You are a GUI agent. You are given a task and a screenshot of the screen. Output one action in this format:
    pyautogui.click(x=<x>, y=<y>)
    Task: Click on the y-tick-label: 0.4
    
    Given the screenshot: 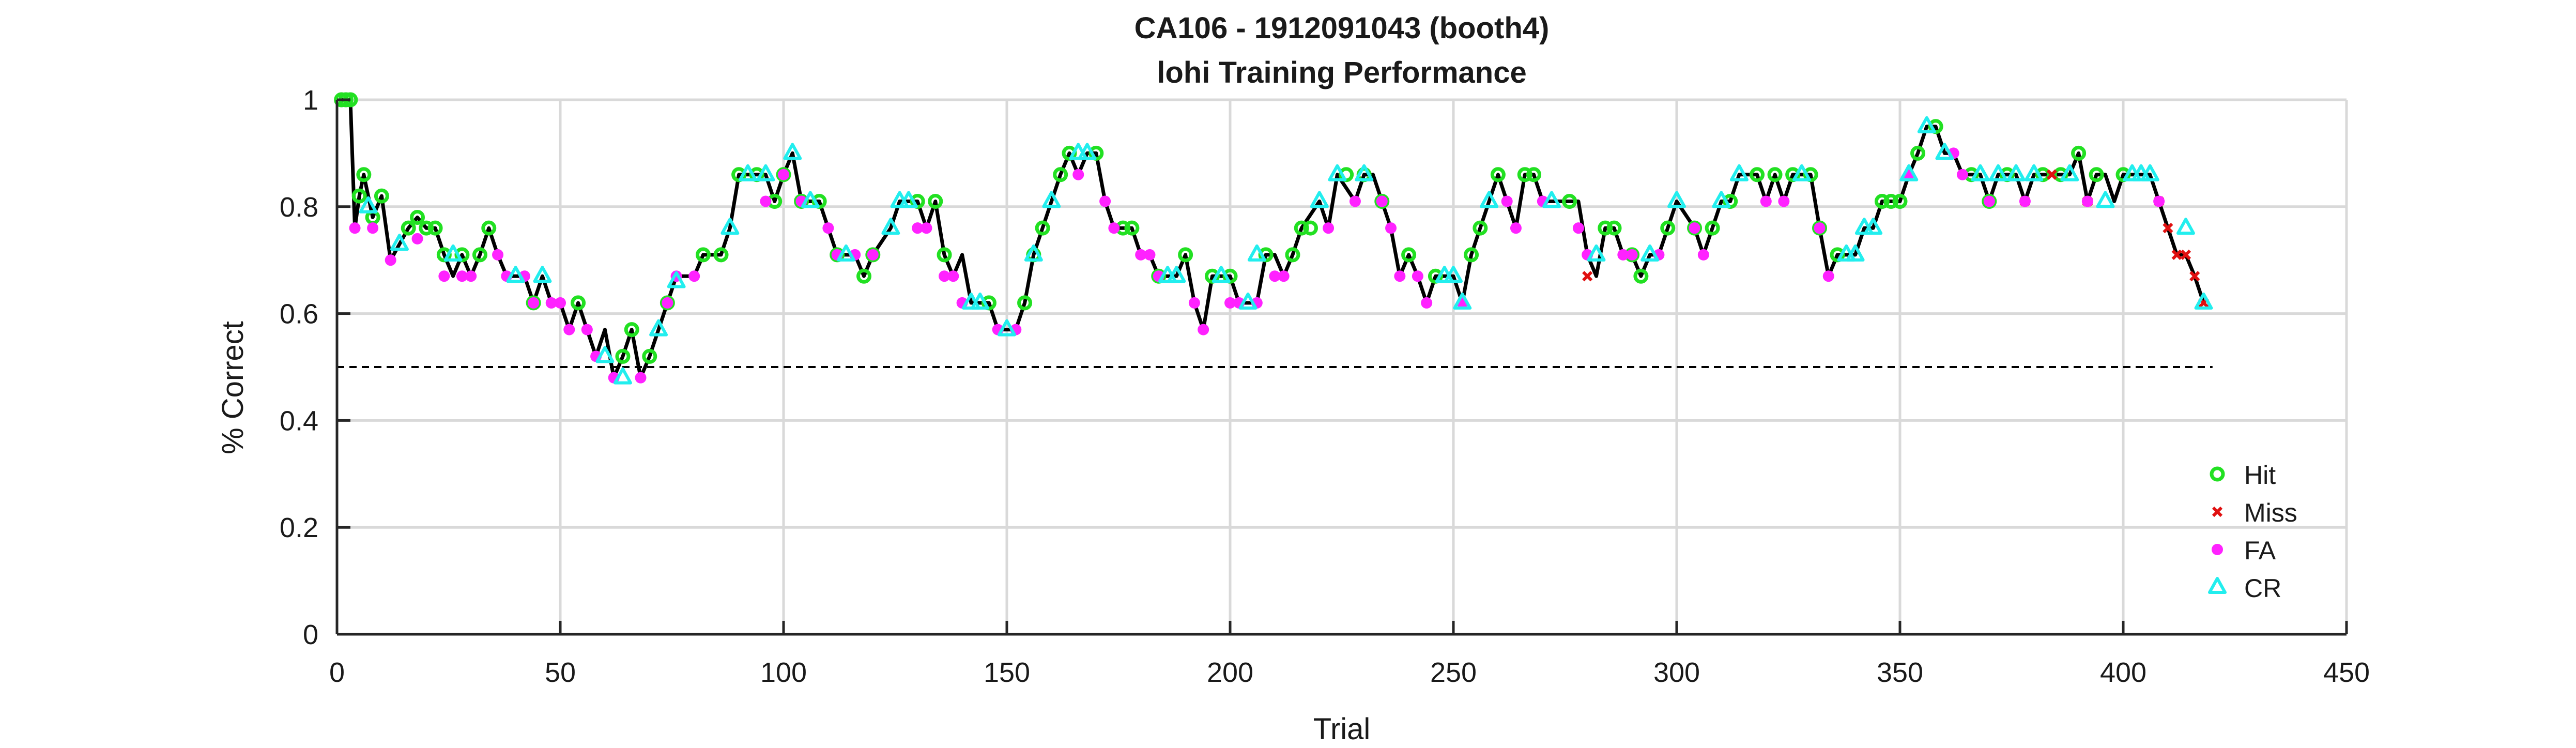 What is the action you would take?
    pyautogui.click(x=299, y=420)
    